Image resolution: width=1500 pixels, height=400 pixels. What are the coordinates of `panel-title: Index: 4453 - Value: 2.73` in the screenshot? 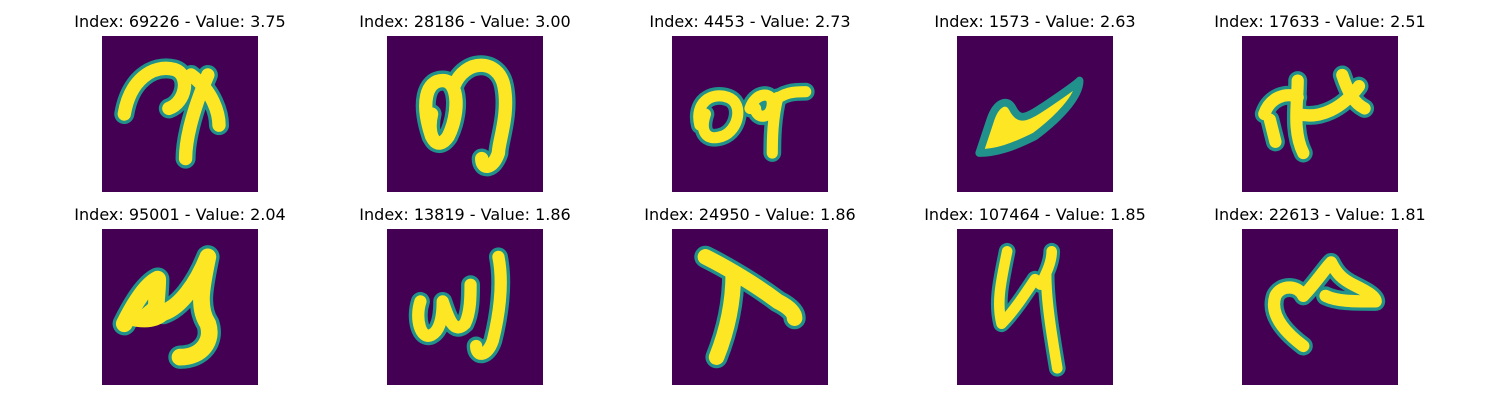 It's located at (750, 21).